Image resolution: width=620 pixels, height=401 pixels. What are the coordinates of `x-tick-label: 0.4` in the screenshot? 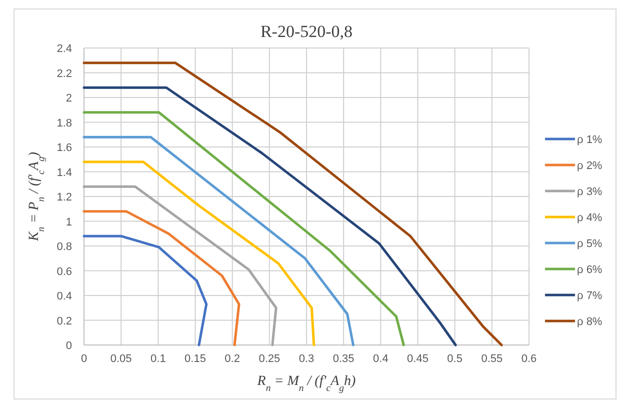 It's located at (380, 359).